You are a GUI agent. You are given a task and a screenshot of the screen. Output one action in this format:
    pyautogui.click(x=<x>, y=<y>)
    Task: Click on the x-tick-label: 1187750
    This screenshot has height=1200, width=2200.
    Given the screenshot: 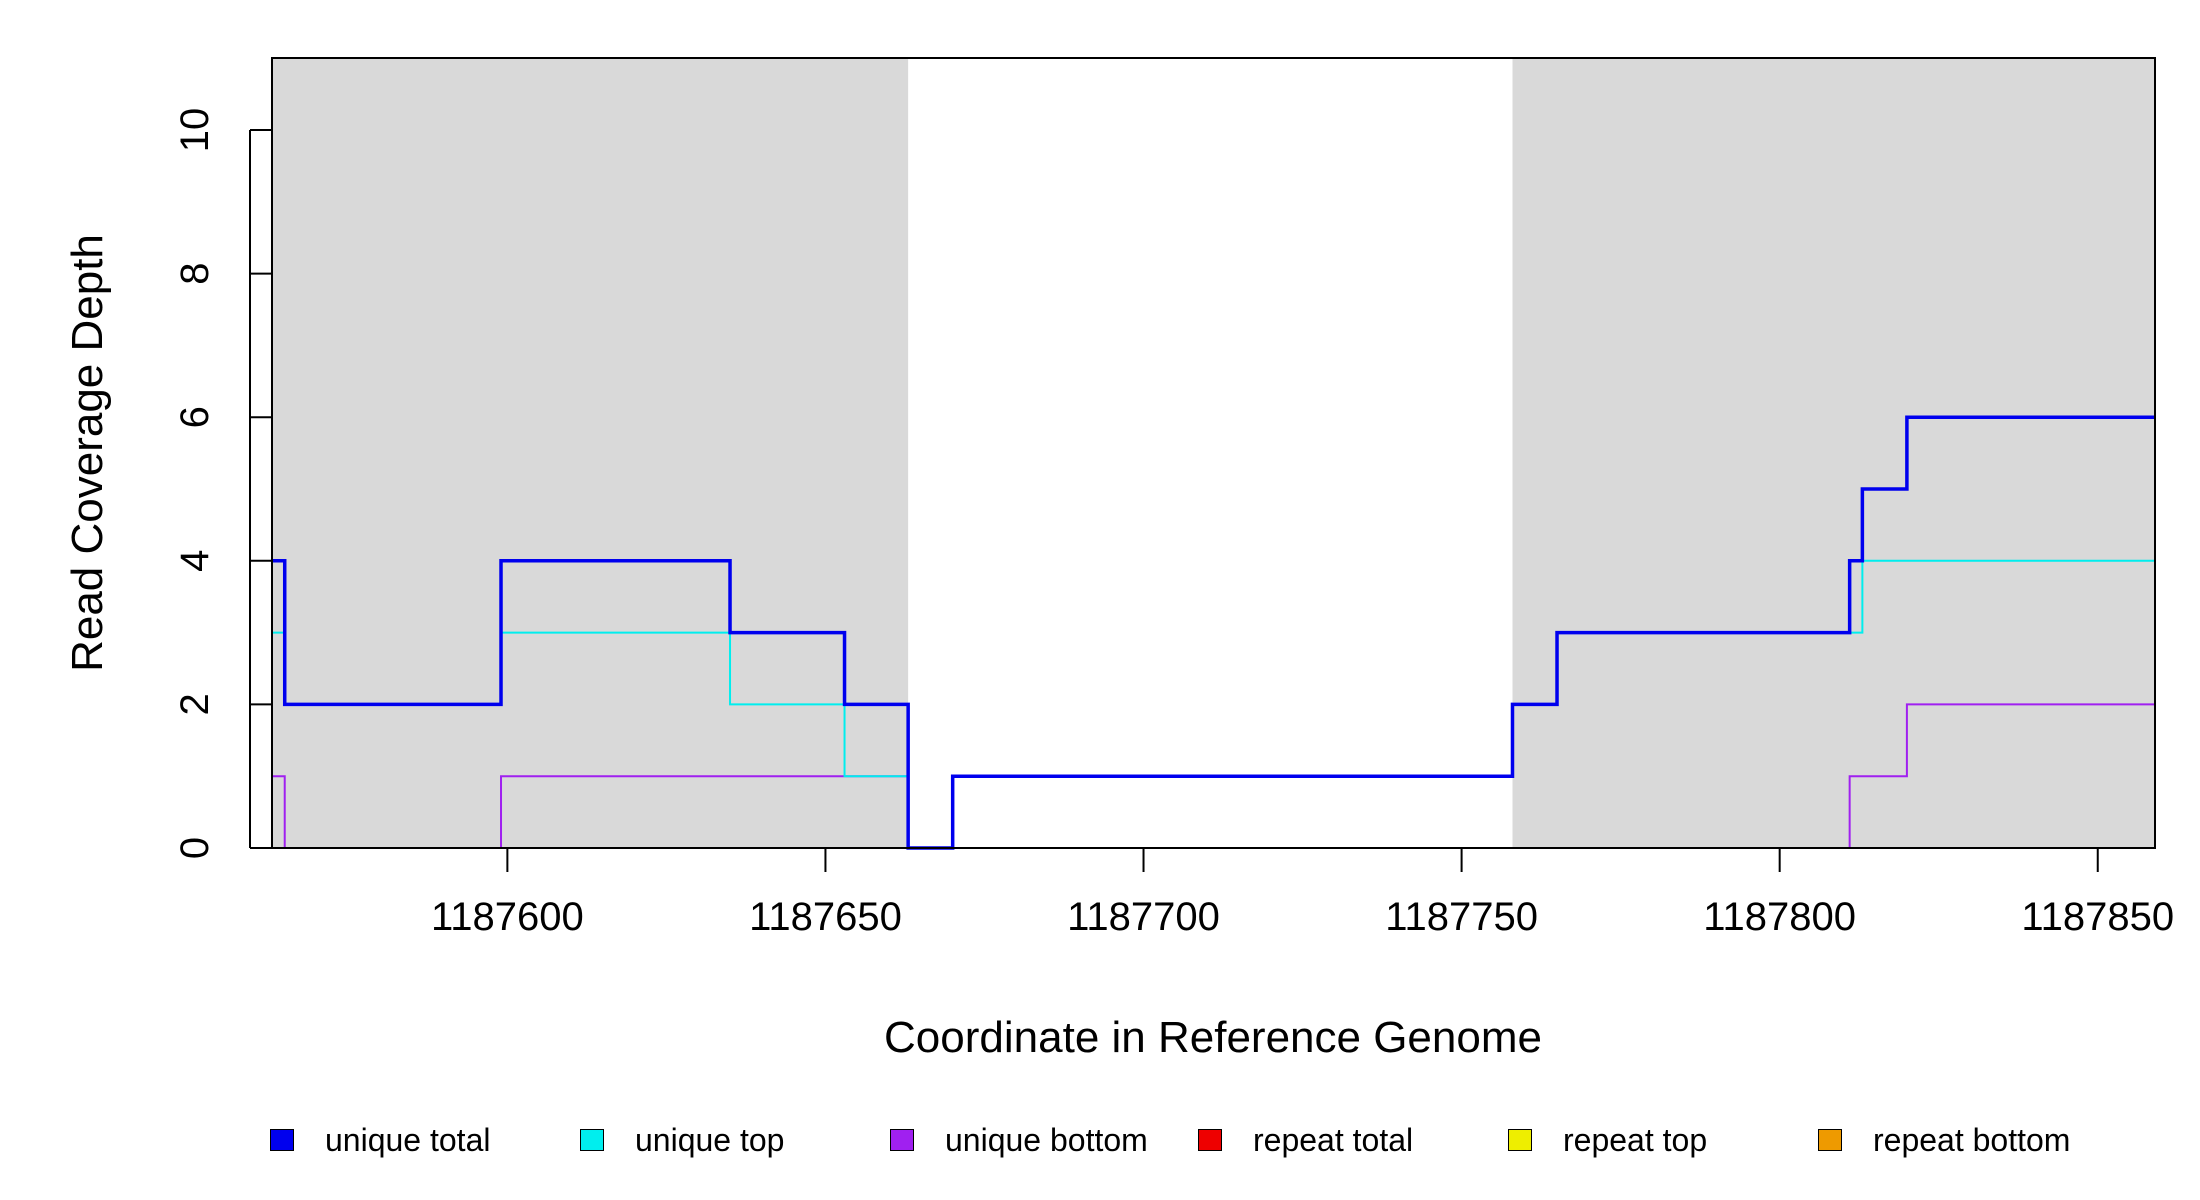 What is the action you would take?
    pyautogui.click(x=1461, y=917)
    